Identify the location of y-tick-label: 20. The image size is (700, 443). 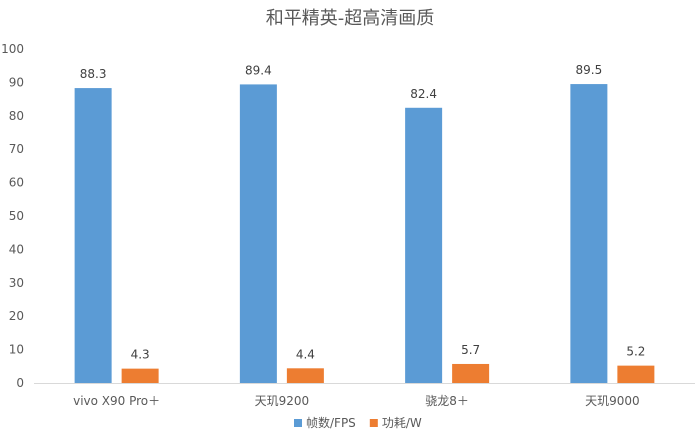
(16, 316).